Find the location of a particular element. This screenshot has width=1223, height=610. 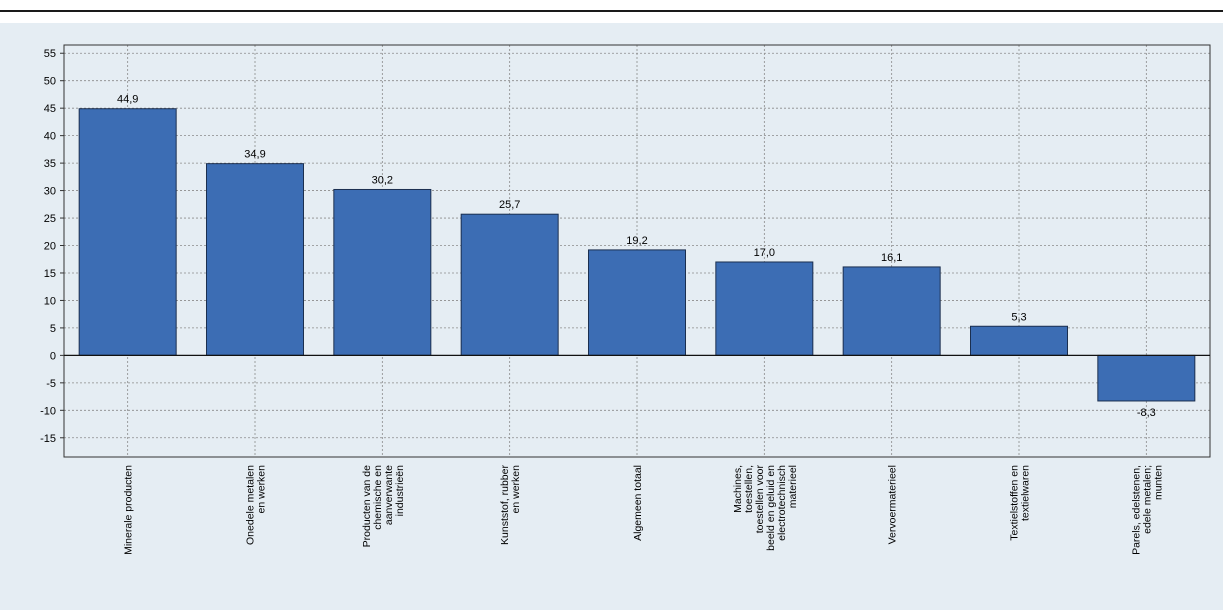

x-category-label-line: chemische en is located at coordinates (378, 497).